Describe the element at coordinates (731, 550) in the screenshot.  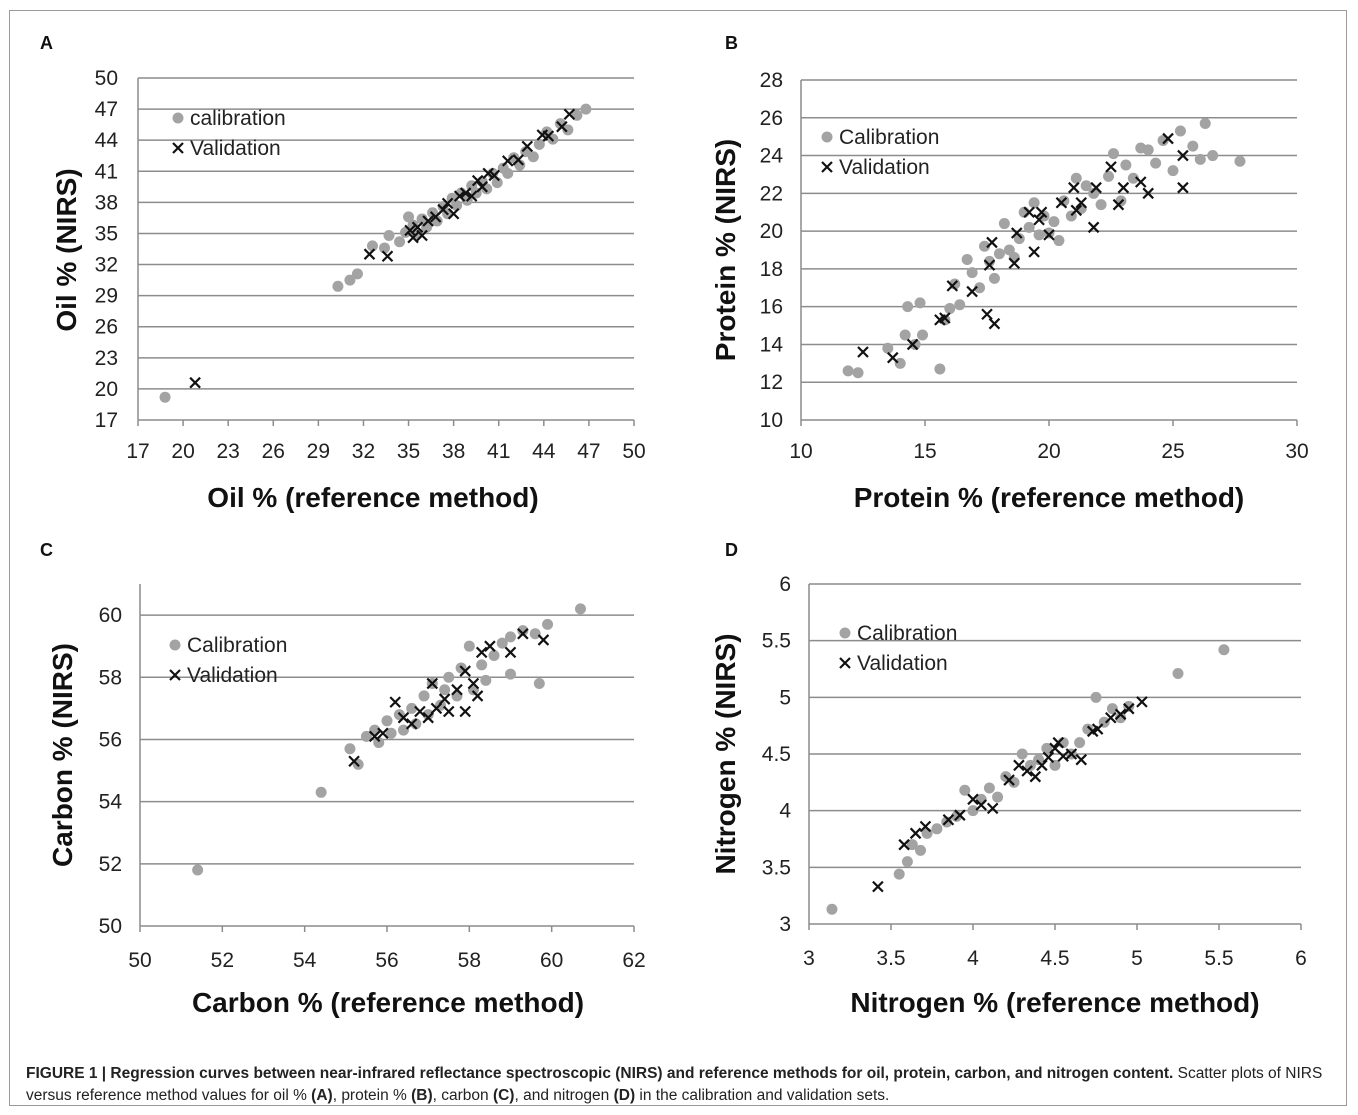
I see `panel-letter-d: D` at that location.